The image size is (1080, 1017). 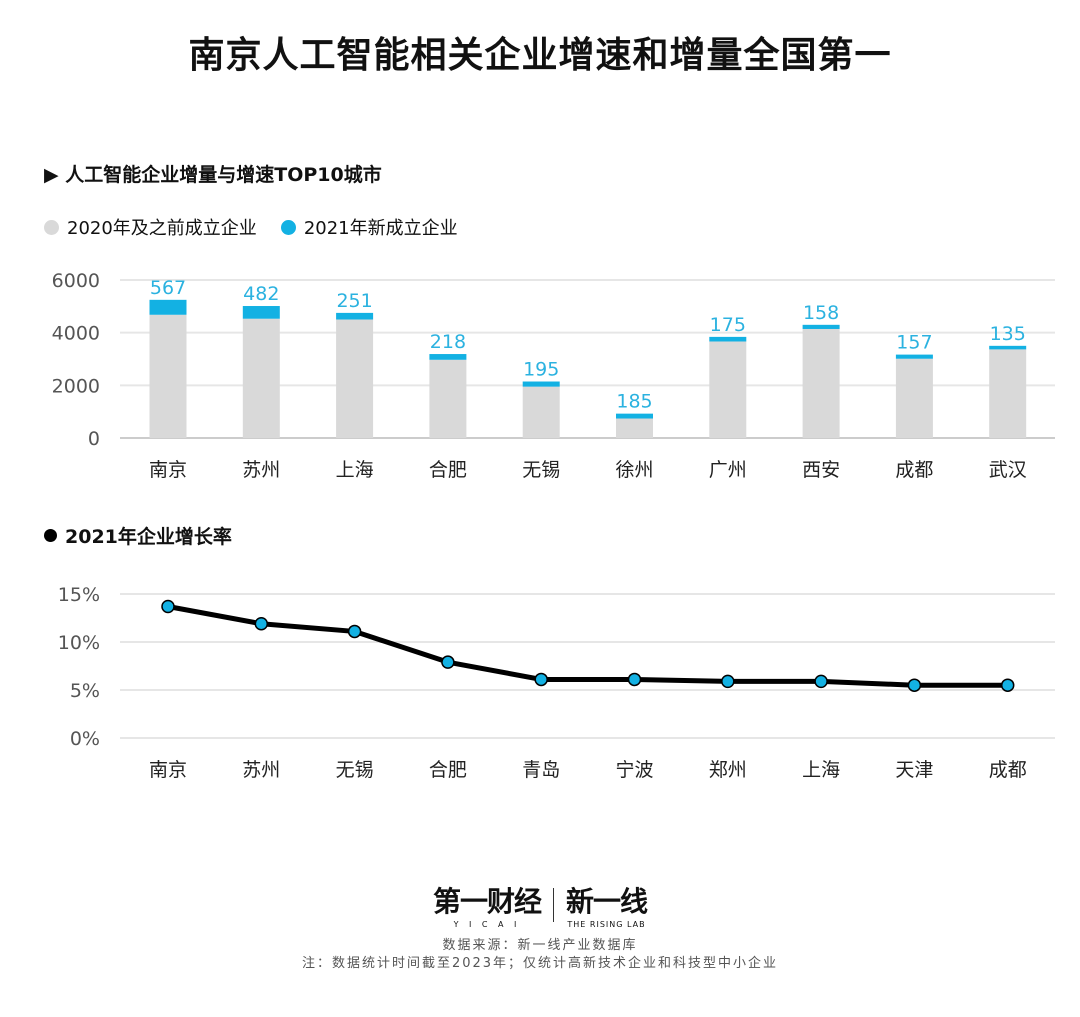 What do you see at coordinates (448, 342) in the screenshot?
I see `data-label: 218` at bounding box center [448, 342].